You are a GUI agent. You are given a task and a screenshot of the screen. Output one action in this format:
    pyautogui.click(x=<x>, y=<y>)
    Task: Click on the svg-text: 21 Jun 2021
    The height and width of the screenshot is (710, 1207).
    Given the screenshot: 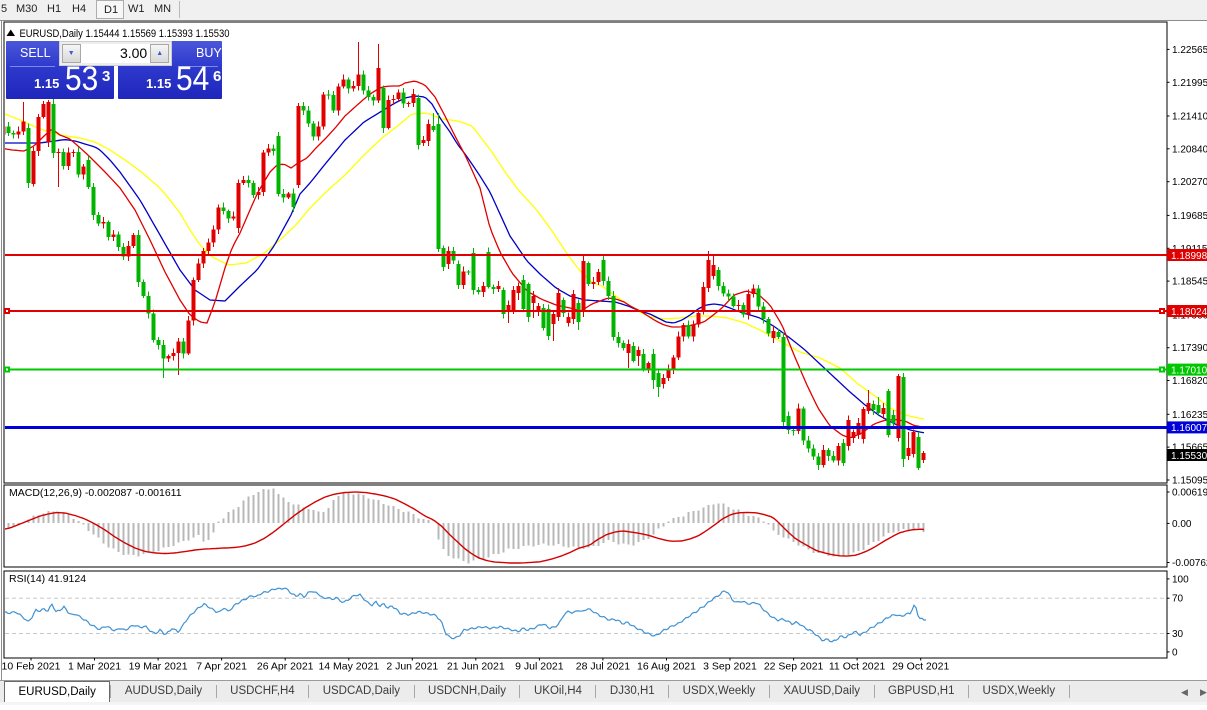 What is the action you would take?
    pyautogui.click(x=476, y=667)
    